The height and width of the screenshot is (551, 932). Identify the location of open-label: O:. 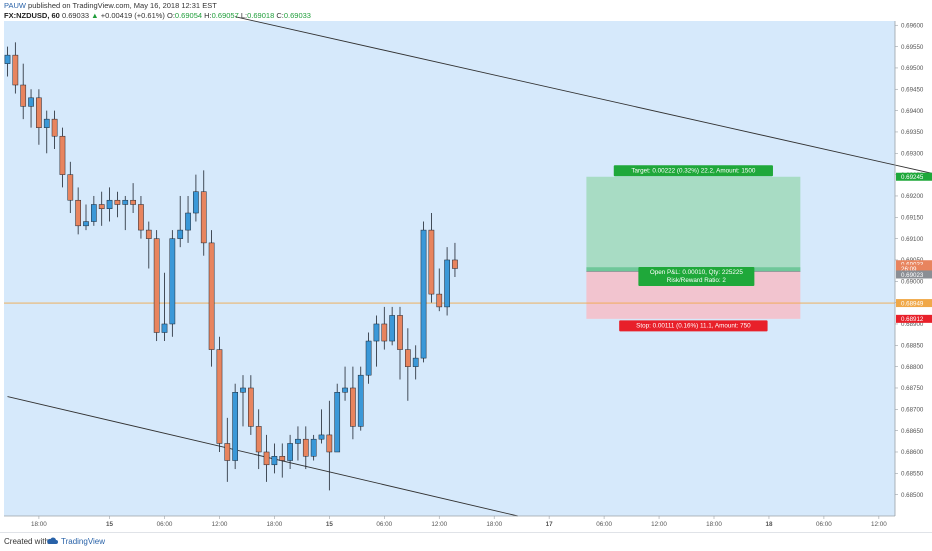
(171, 15).